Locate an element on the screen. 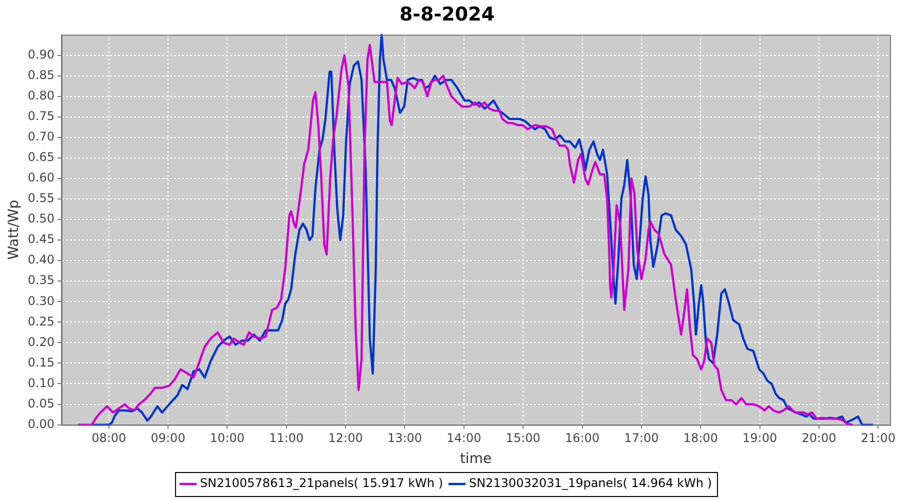 The image size is (900, 500). x-tick-label: 12:00 is located at coordinates (345, 438).